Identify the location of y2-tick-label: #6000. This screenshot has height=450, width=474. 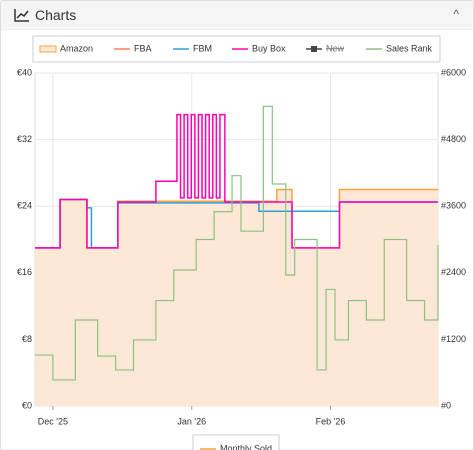
(453, 72).